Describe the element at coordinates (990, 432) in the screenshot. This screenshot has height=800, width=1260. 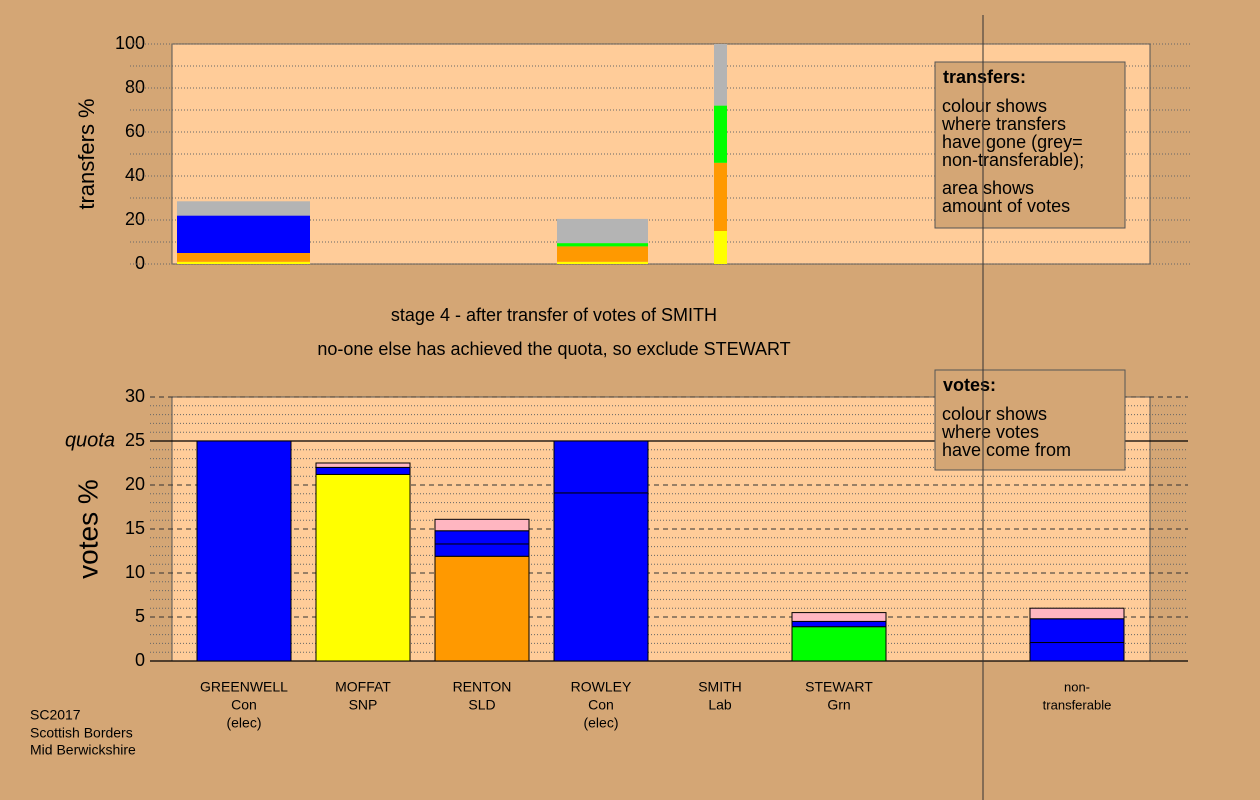
I see `note-line: where votes` at that location.